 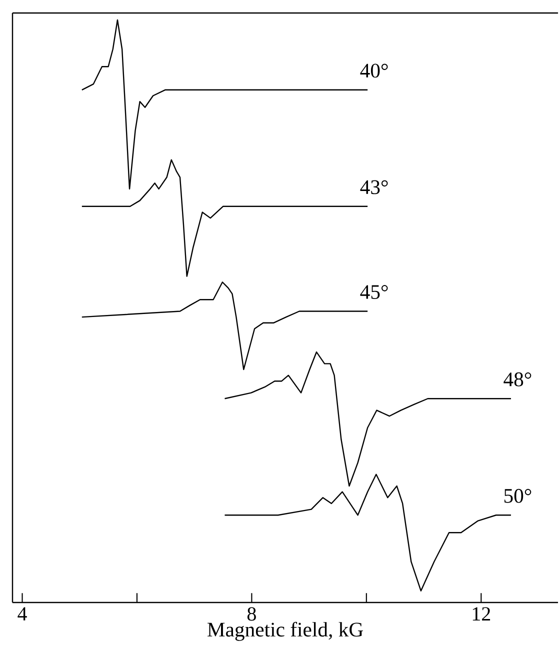 I want to click on series-label: 48°, so click(x=518, y=379).